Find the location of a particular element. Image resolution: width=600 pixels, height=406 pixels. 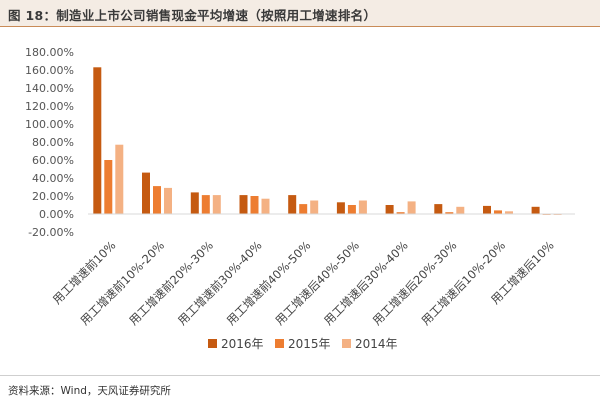

bar-2016年-用工增速前40%-50% is located at coordinates (292, 204).